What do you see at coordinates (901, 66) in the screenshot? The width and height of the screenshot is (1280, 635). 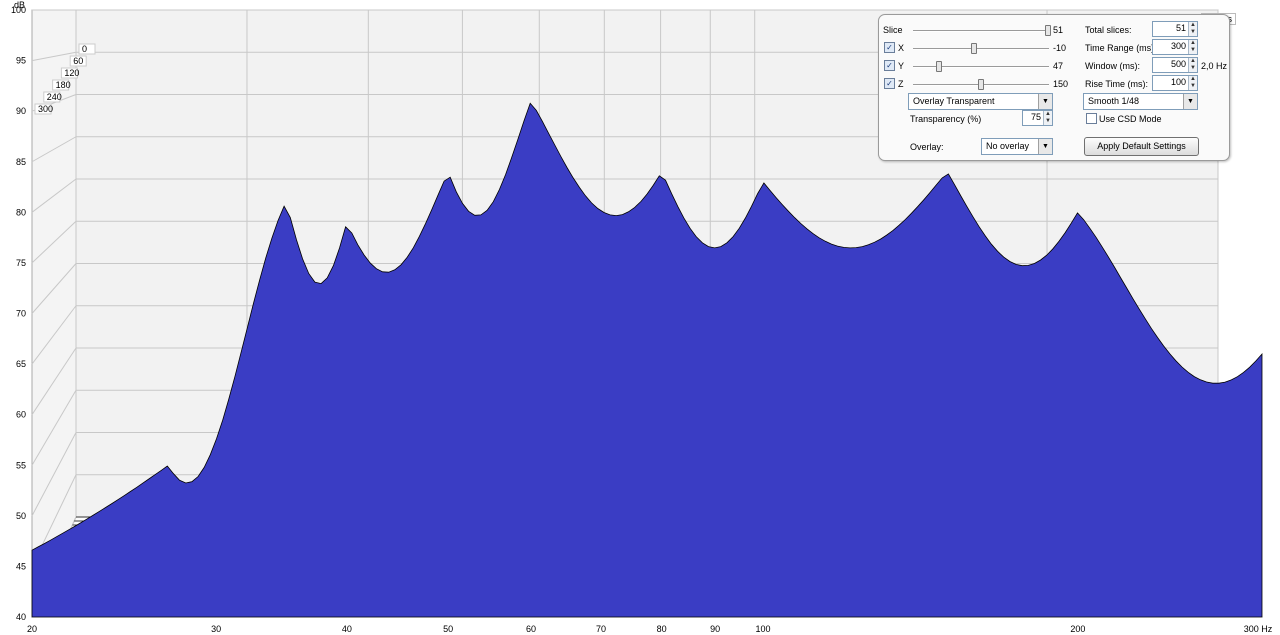 I see `y-label: Y` at bounding box center [901, 66].